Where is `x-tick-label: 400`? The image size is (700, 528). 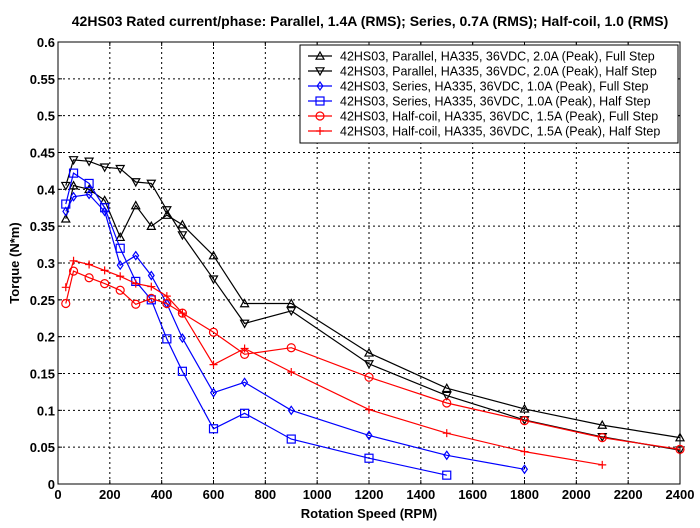
x-tick-label: 400 is located at coordinates (162, 494).